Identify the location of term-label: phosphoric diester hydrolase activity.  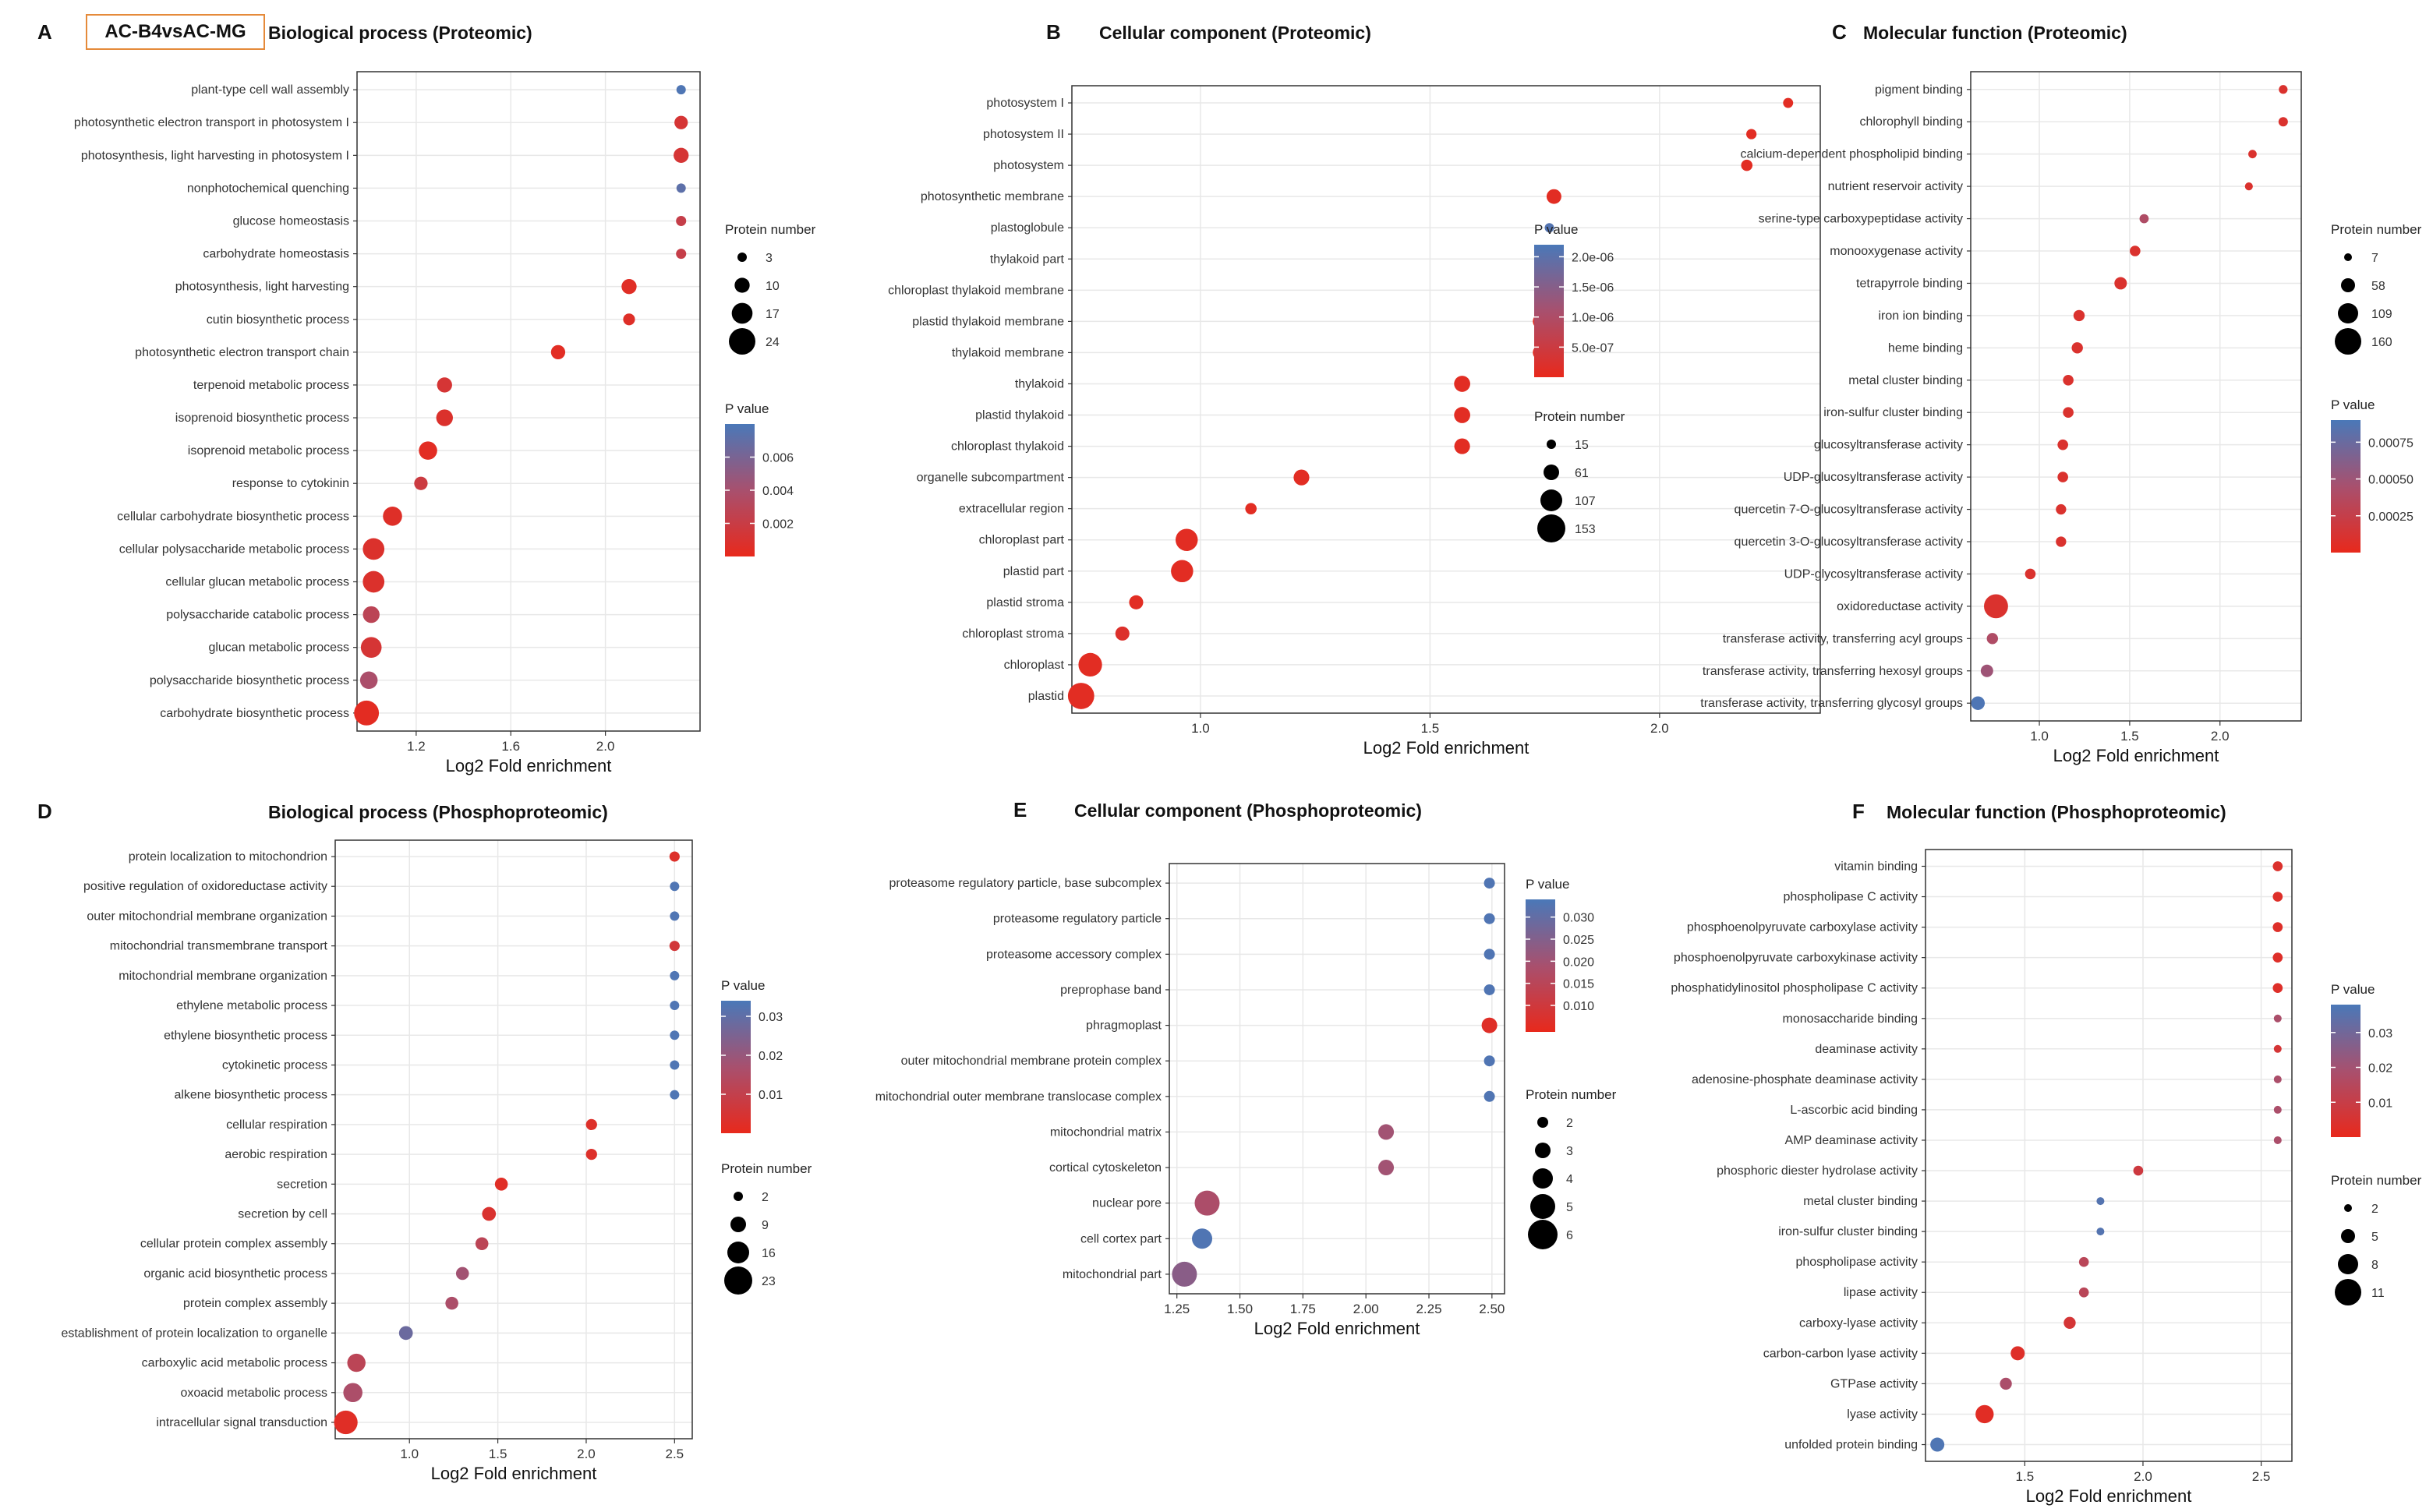
(1818, 1171).